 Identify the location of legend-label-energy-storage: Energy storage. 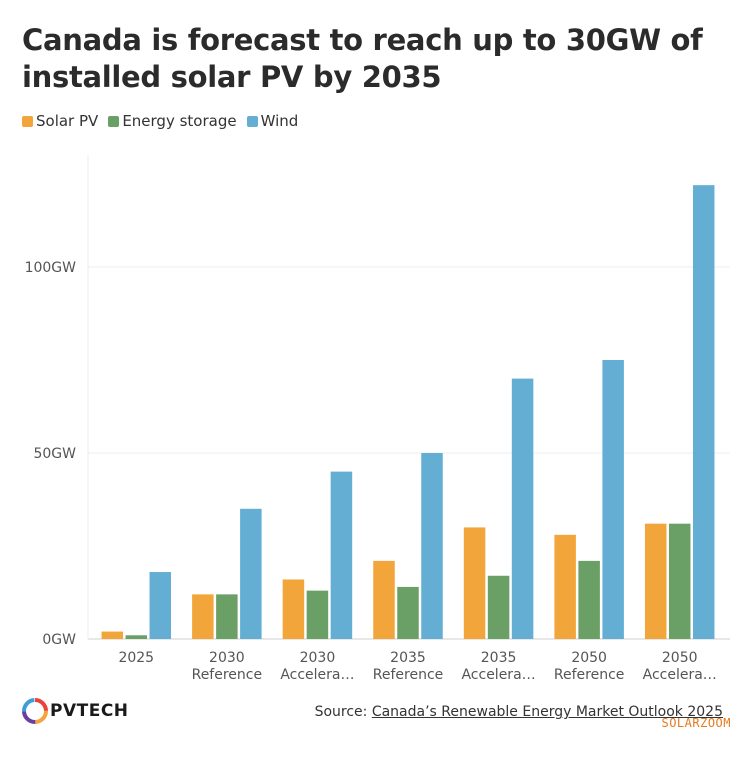
(179, 121).